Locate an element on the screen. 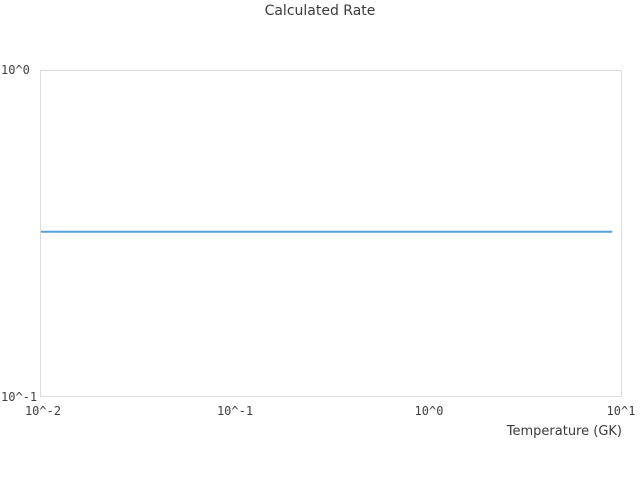 This screenshot has height=480, width=640. x-tick-label-1e0: 10^0 is located at coordinates (429, 411).